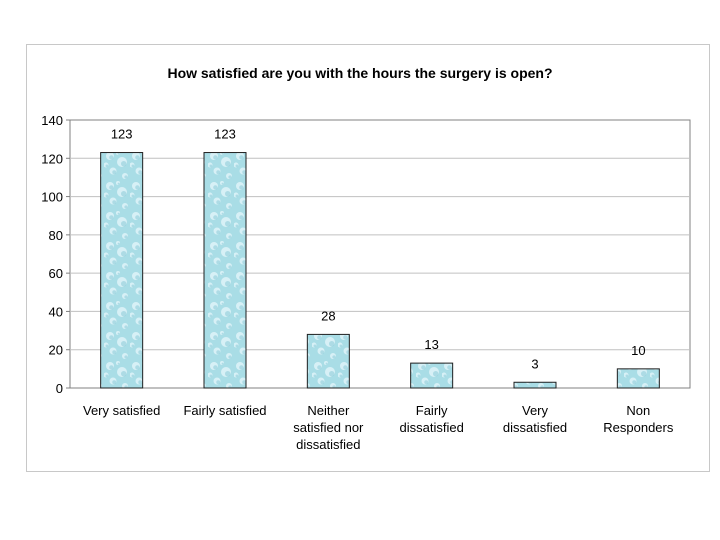 Image resolution: width=720 pixels, height=540 pixels. Describe the element at coordinates (52, 197) in the screenshot. I see `y-tick-label: 100` at that location.